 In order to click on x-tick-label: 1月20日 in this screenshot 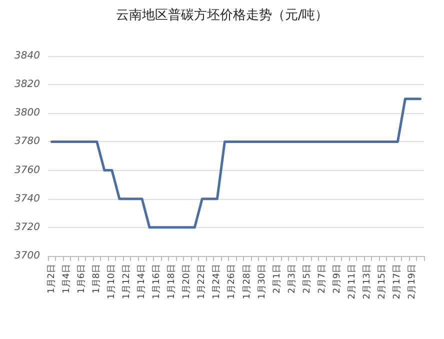, I will do `click(187, 282)`.